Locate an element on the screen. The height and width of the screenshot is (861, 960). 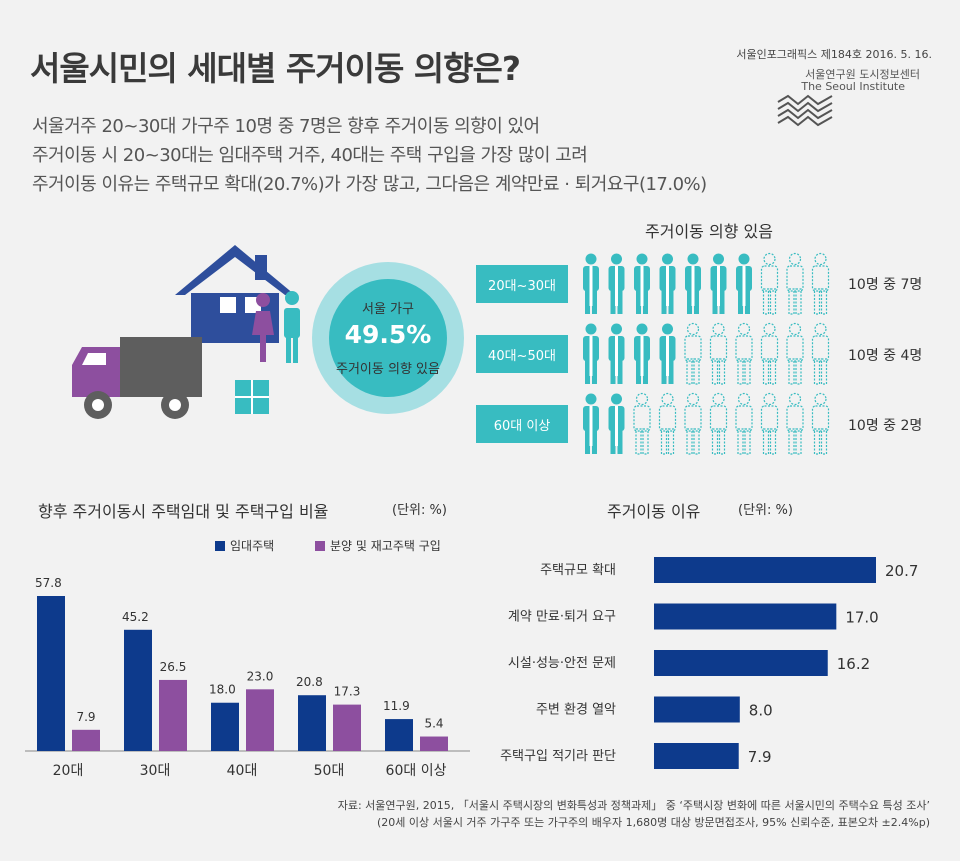
chart2-title: 주거이동 이유 is located at coordinates (654, 511).